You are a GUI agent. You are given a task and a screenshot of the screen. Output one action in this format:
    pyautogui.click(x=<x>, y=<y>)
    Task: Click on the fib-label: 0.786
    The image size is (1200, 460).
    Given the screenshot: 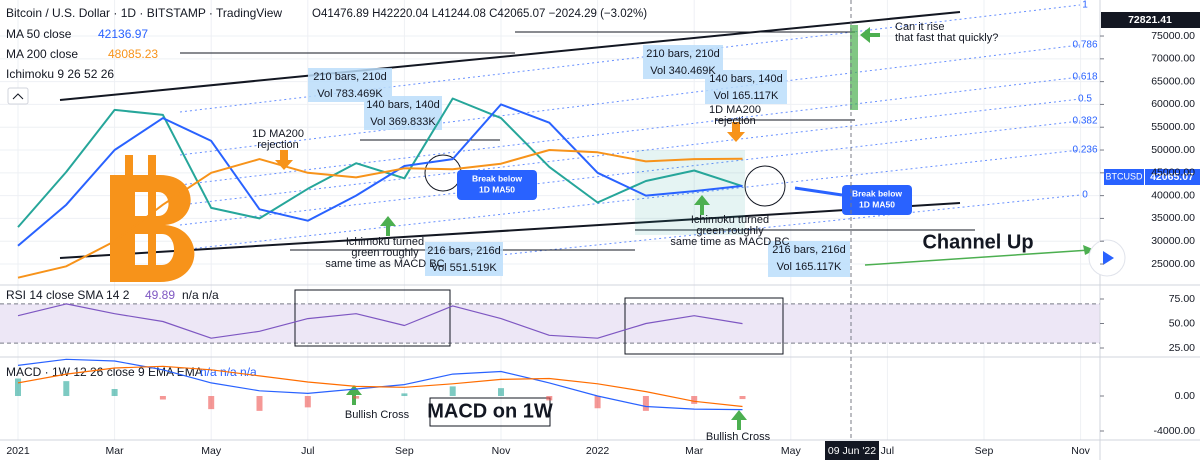 What is the action you would take?
    pyautogui.click(x=1084, y=45)
    